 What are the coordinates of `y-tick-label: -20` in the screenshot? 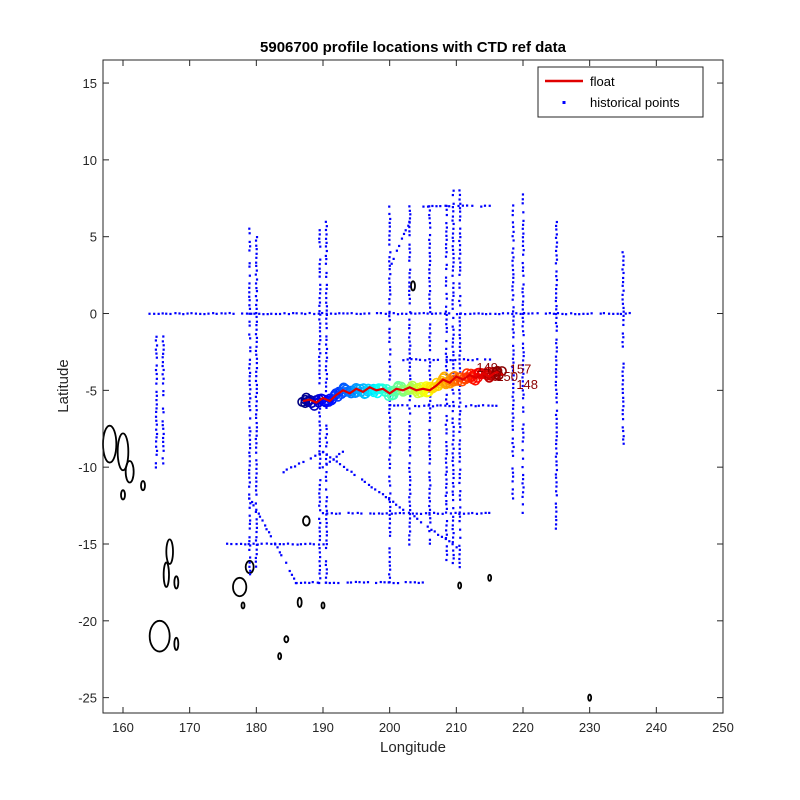 It's located at (87, 621).